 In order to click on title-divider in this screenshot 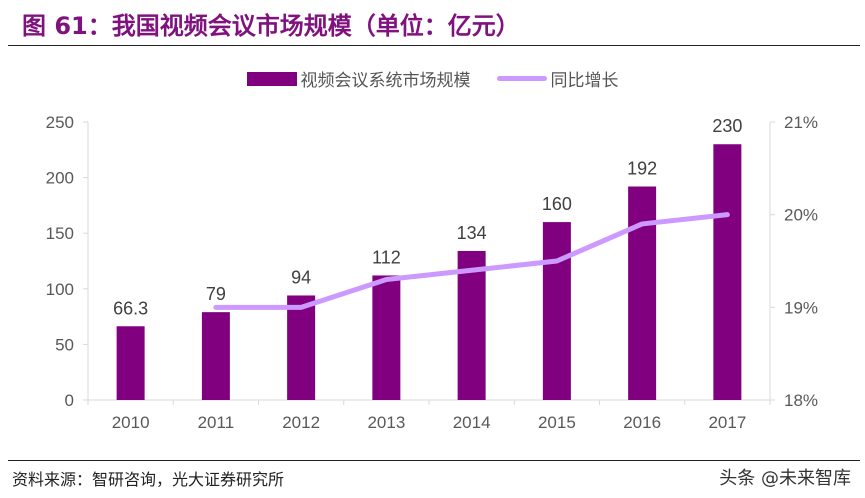, I will do `click(434, 45)`.